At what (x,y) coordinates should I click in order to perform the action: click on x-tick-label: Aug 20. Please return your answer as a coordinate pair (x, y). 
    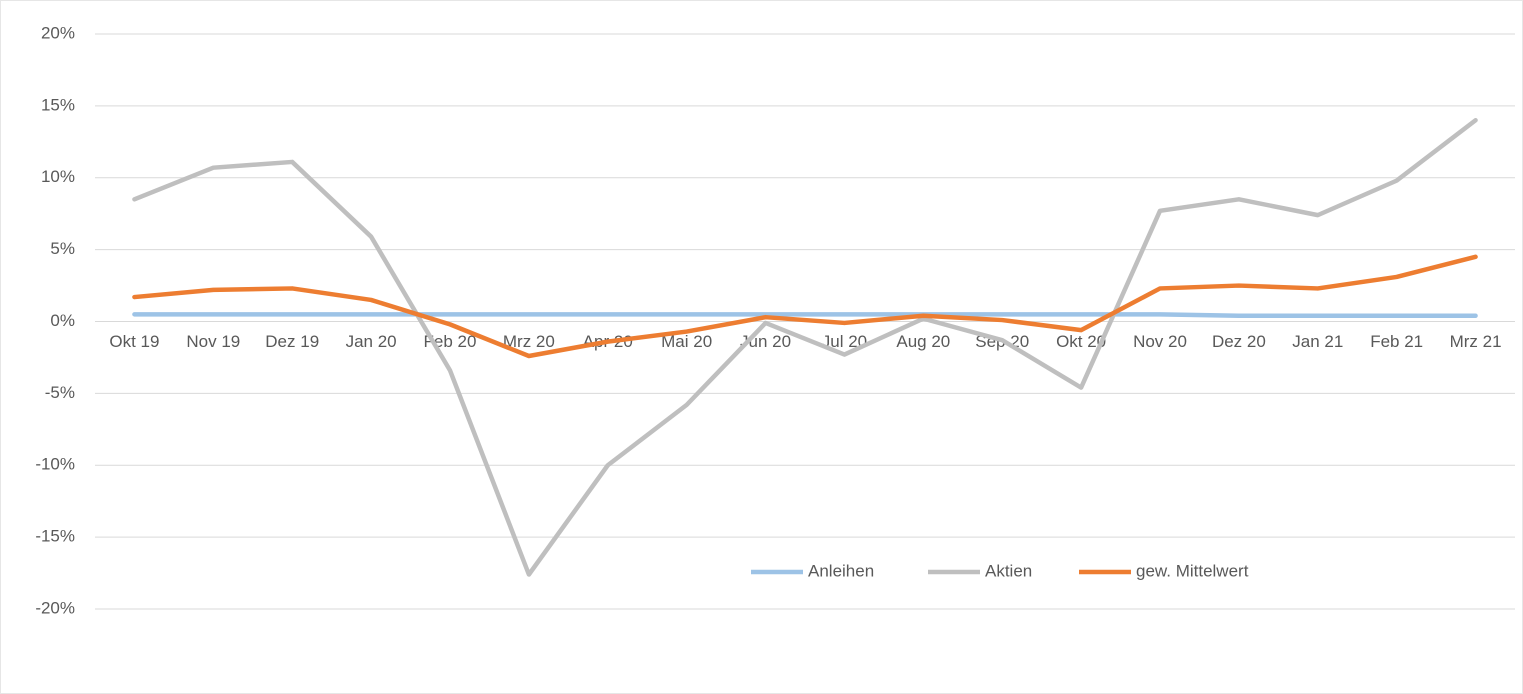
    Looking at the image, I should click on (923, 341).